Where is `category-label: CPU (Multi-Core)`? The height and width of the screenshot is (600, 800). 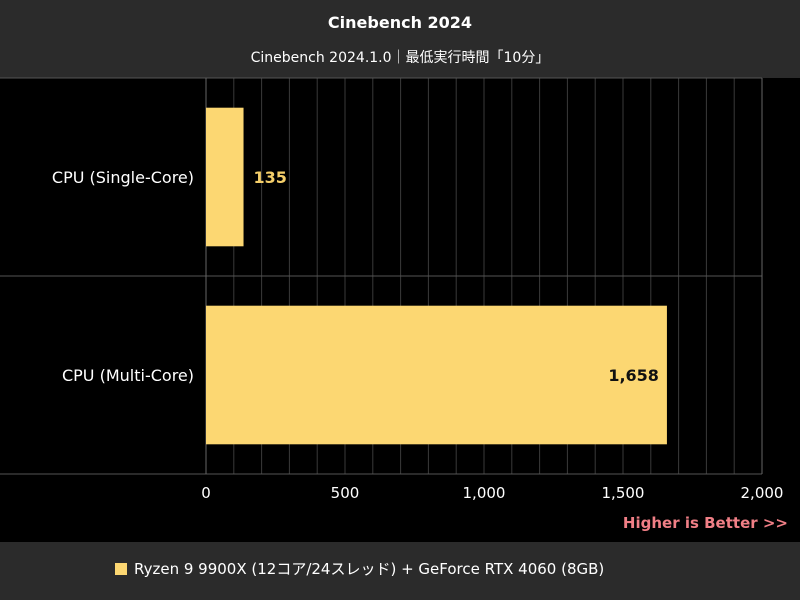 category-label: CPU (Multi-Core) is located at coordinates (128, 375).